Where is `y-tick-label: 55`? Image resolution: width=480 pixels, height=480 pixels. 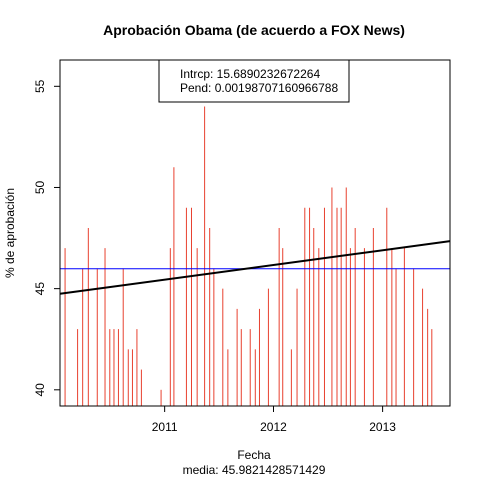 y-tick-label: 55 is located at coordinates (40, 86).